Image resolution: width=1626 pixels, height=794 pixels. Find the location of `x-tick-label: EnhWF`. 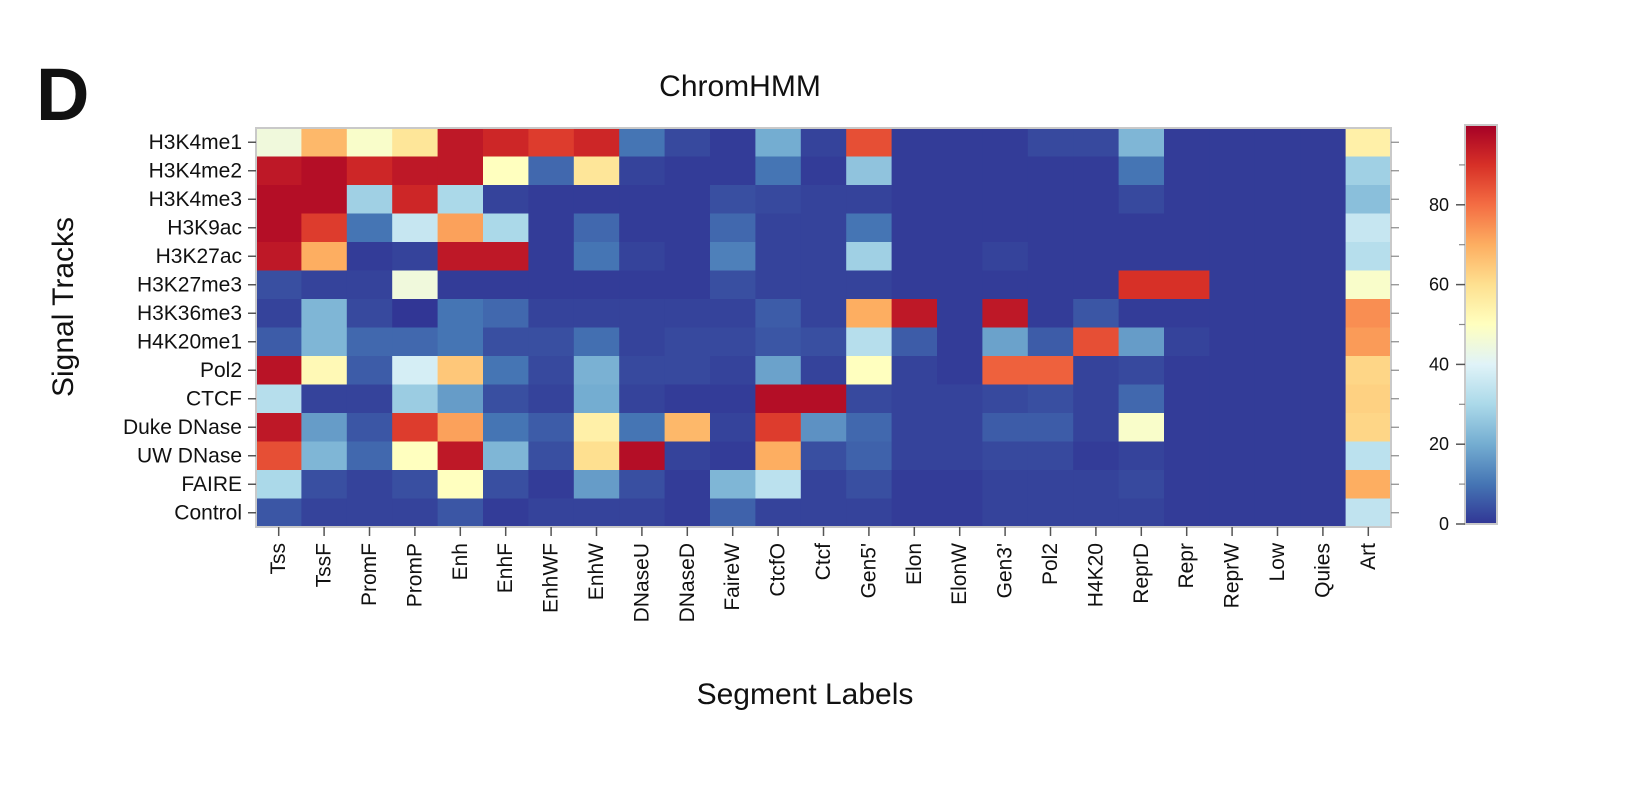

x-tick-label: EnhWF is located at coordinates (551, 578).